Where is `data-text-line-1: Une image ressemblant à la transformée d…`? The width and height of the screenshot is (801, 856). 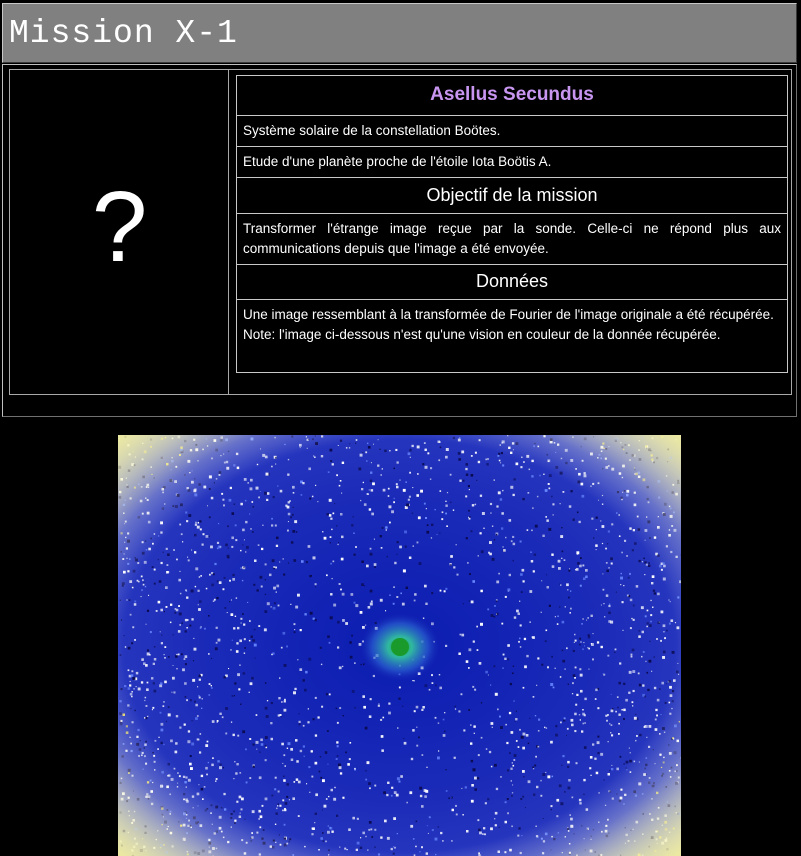
data-text-line-1: Une image ressemblant à la transformée d… is located at coordinates (508, 314).